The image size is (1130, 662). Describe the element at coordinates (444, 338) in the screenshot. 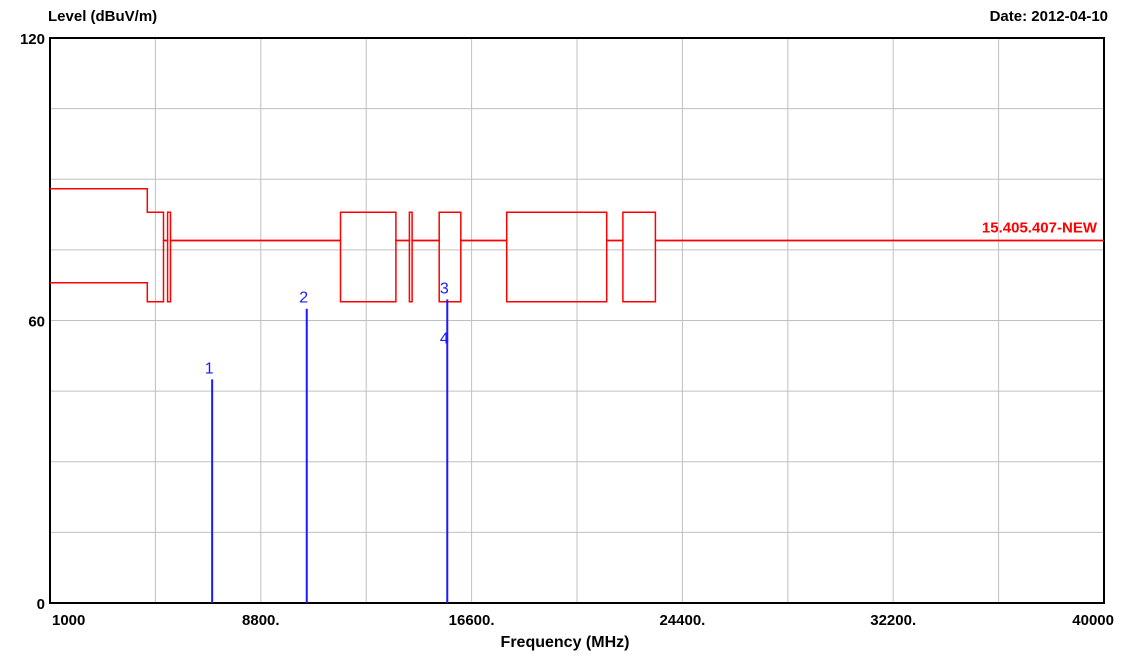

I see `marker-label-4: 4` at that location.